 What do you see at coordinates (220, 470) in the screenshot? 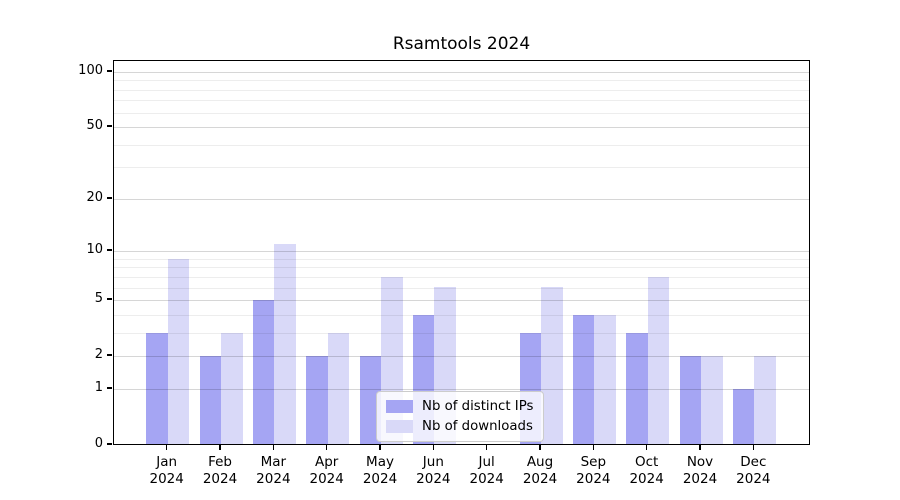
I see `x-tick-label: Feb 2024` at bounding box center [220, 470].